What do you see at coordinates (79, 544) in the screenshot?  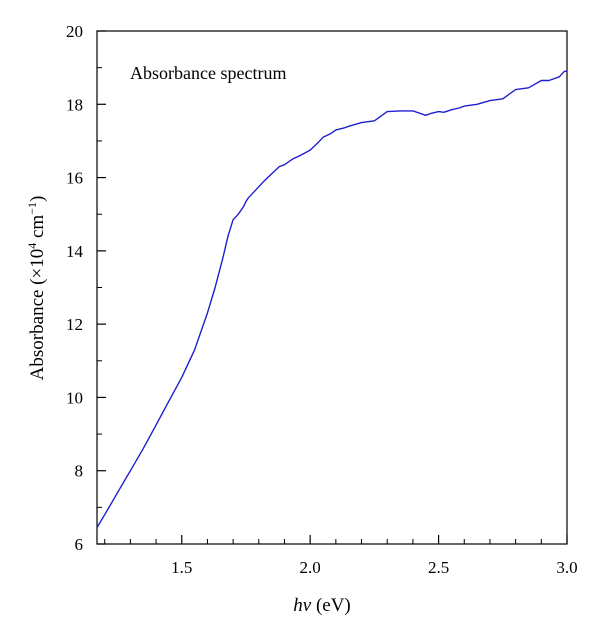 I see `y-tick-label: 6` at bounding box center [79, 544].